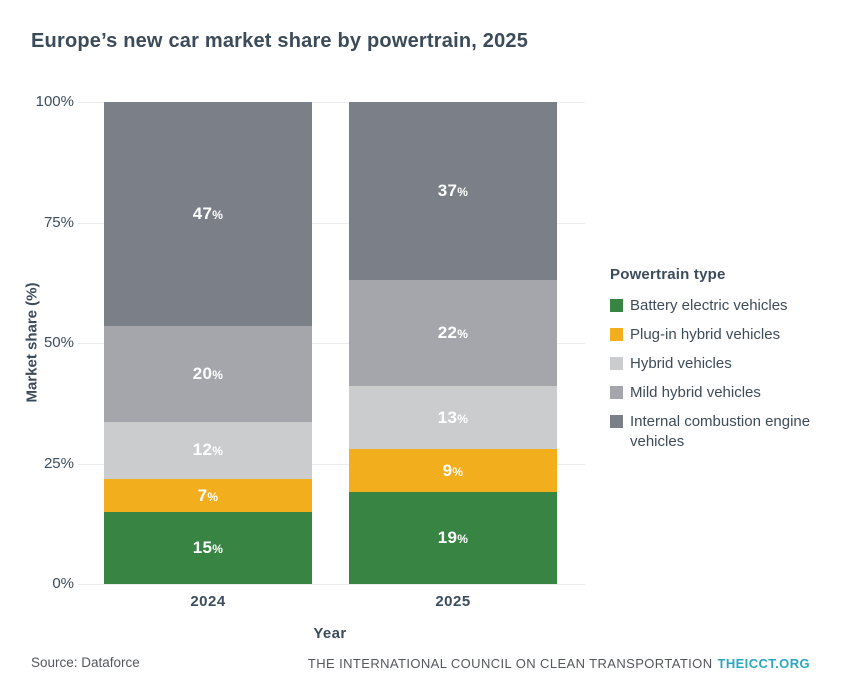 Image resolution: width=841 pixels, height=695 pixels. I want to click on legend-item-mild-hybrid-vehicles: Mild hybrid vehicles, so click(717, 393).